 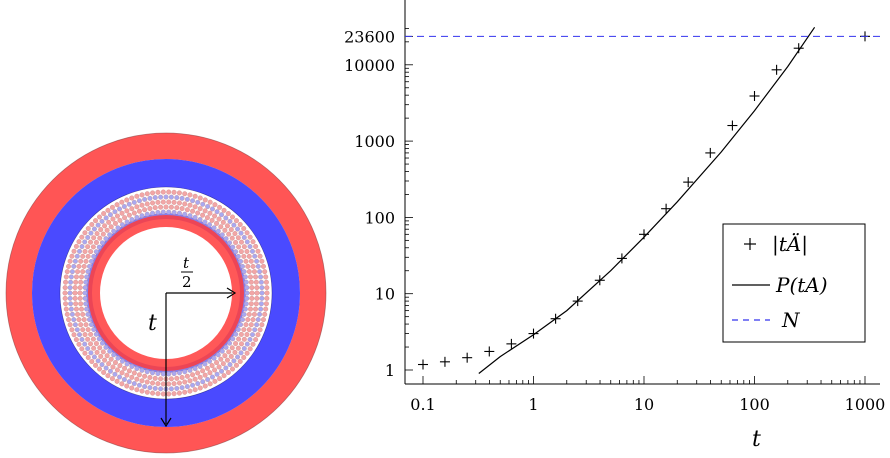 I want to click on x-tick-label: 0.1, so click(x=422, y=404).